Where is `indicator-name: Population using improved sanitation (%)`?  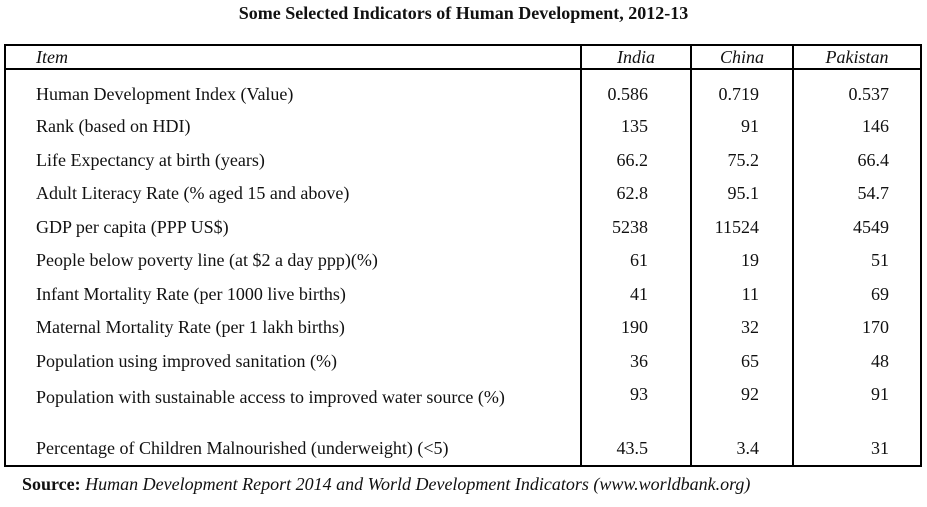
indicator-name: Population using improved sanitation (%) is located at coordinates (292, 366).